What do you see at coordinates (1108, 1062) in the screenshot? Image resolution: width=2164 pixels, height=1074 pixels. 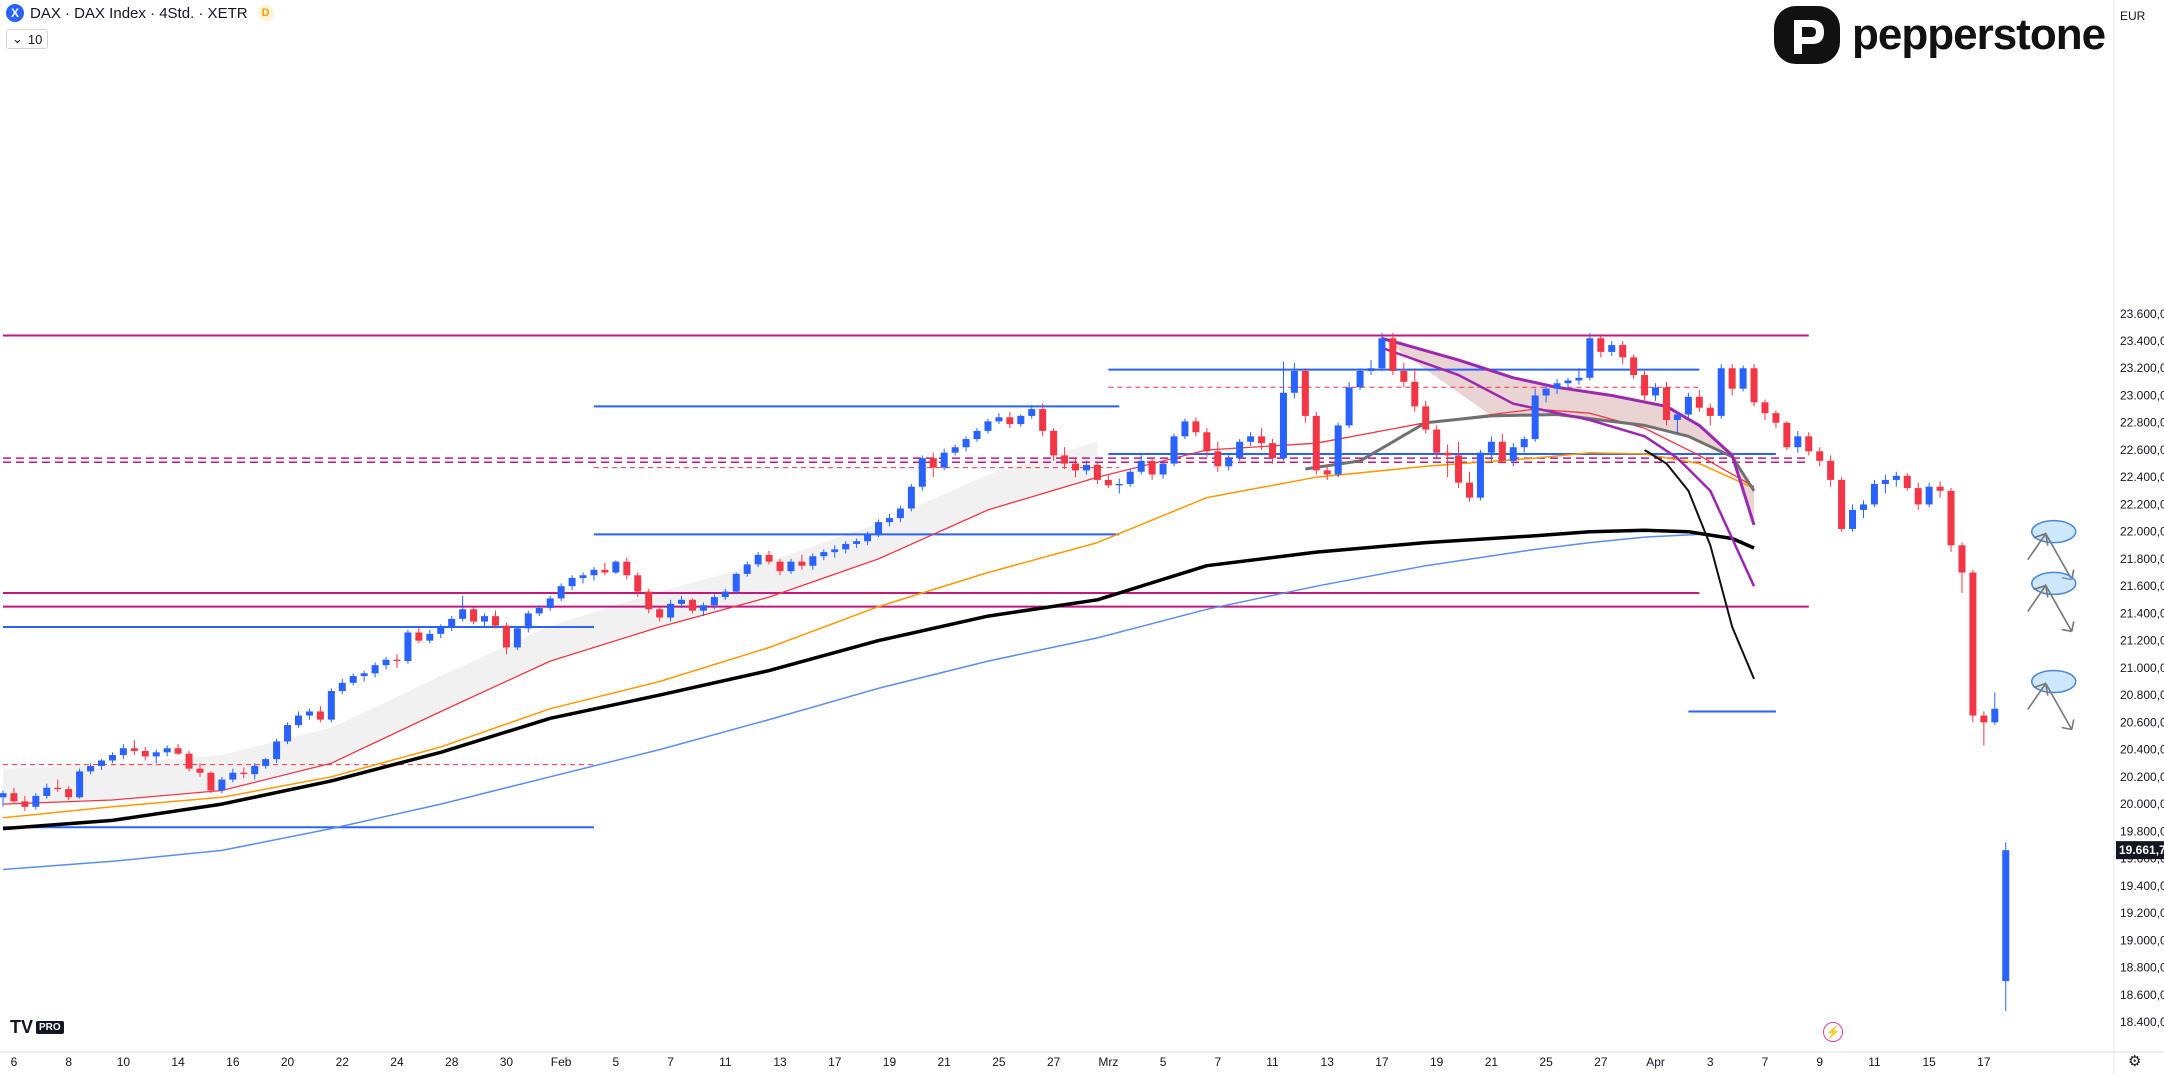 I see `x-tick-label: Mrz` at bounding box center [1108, 1062].